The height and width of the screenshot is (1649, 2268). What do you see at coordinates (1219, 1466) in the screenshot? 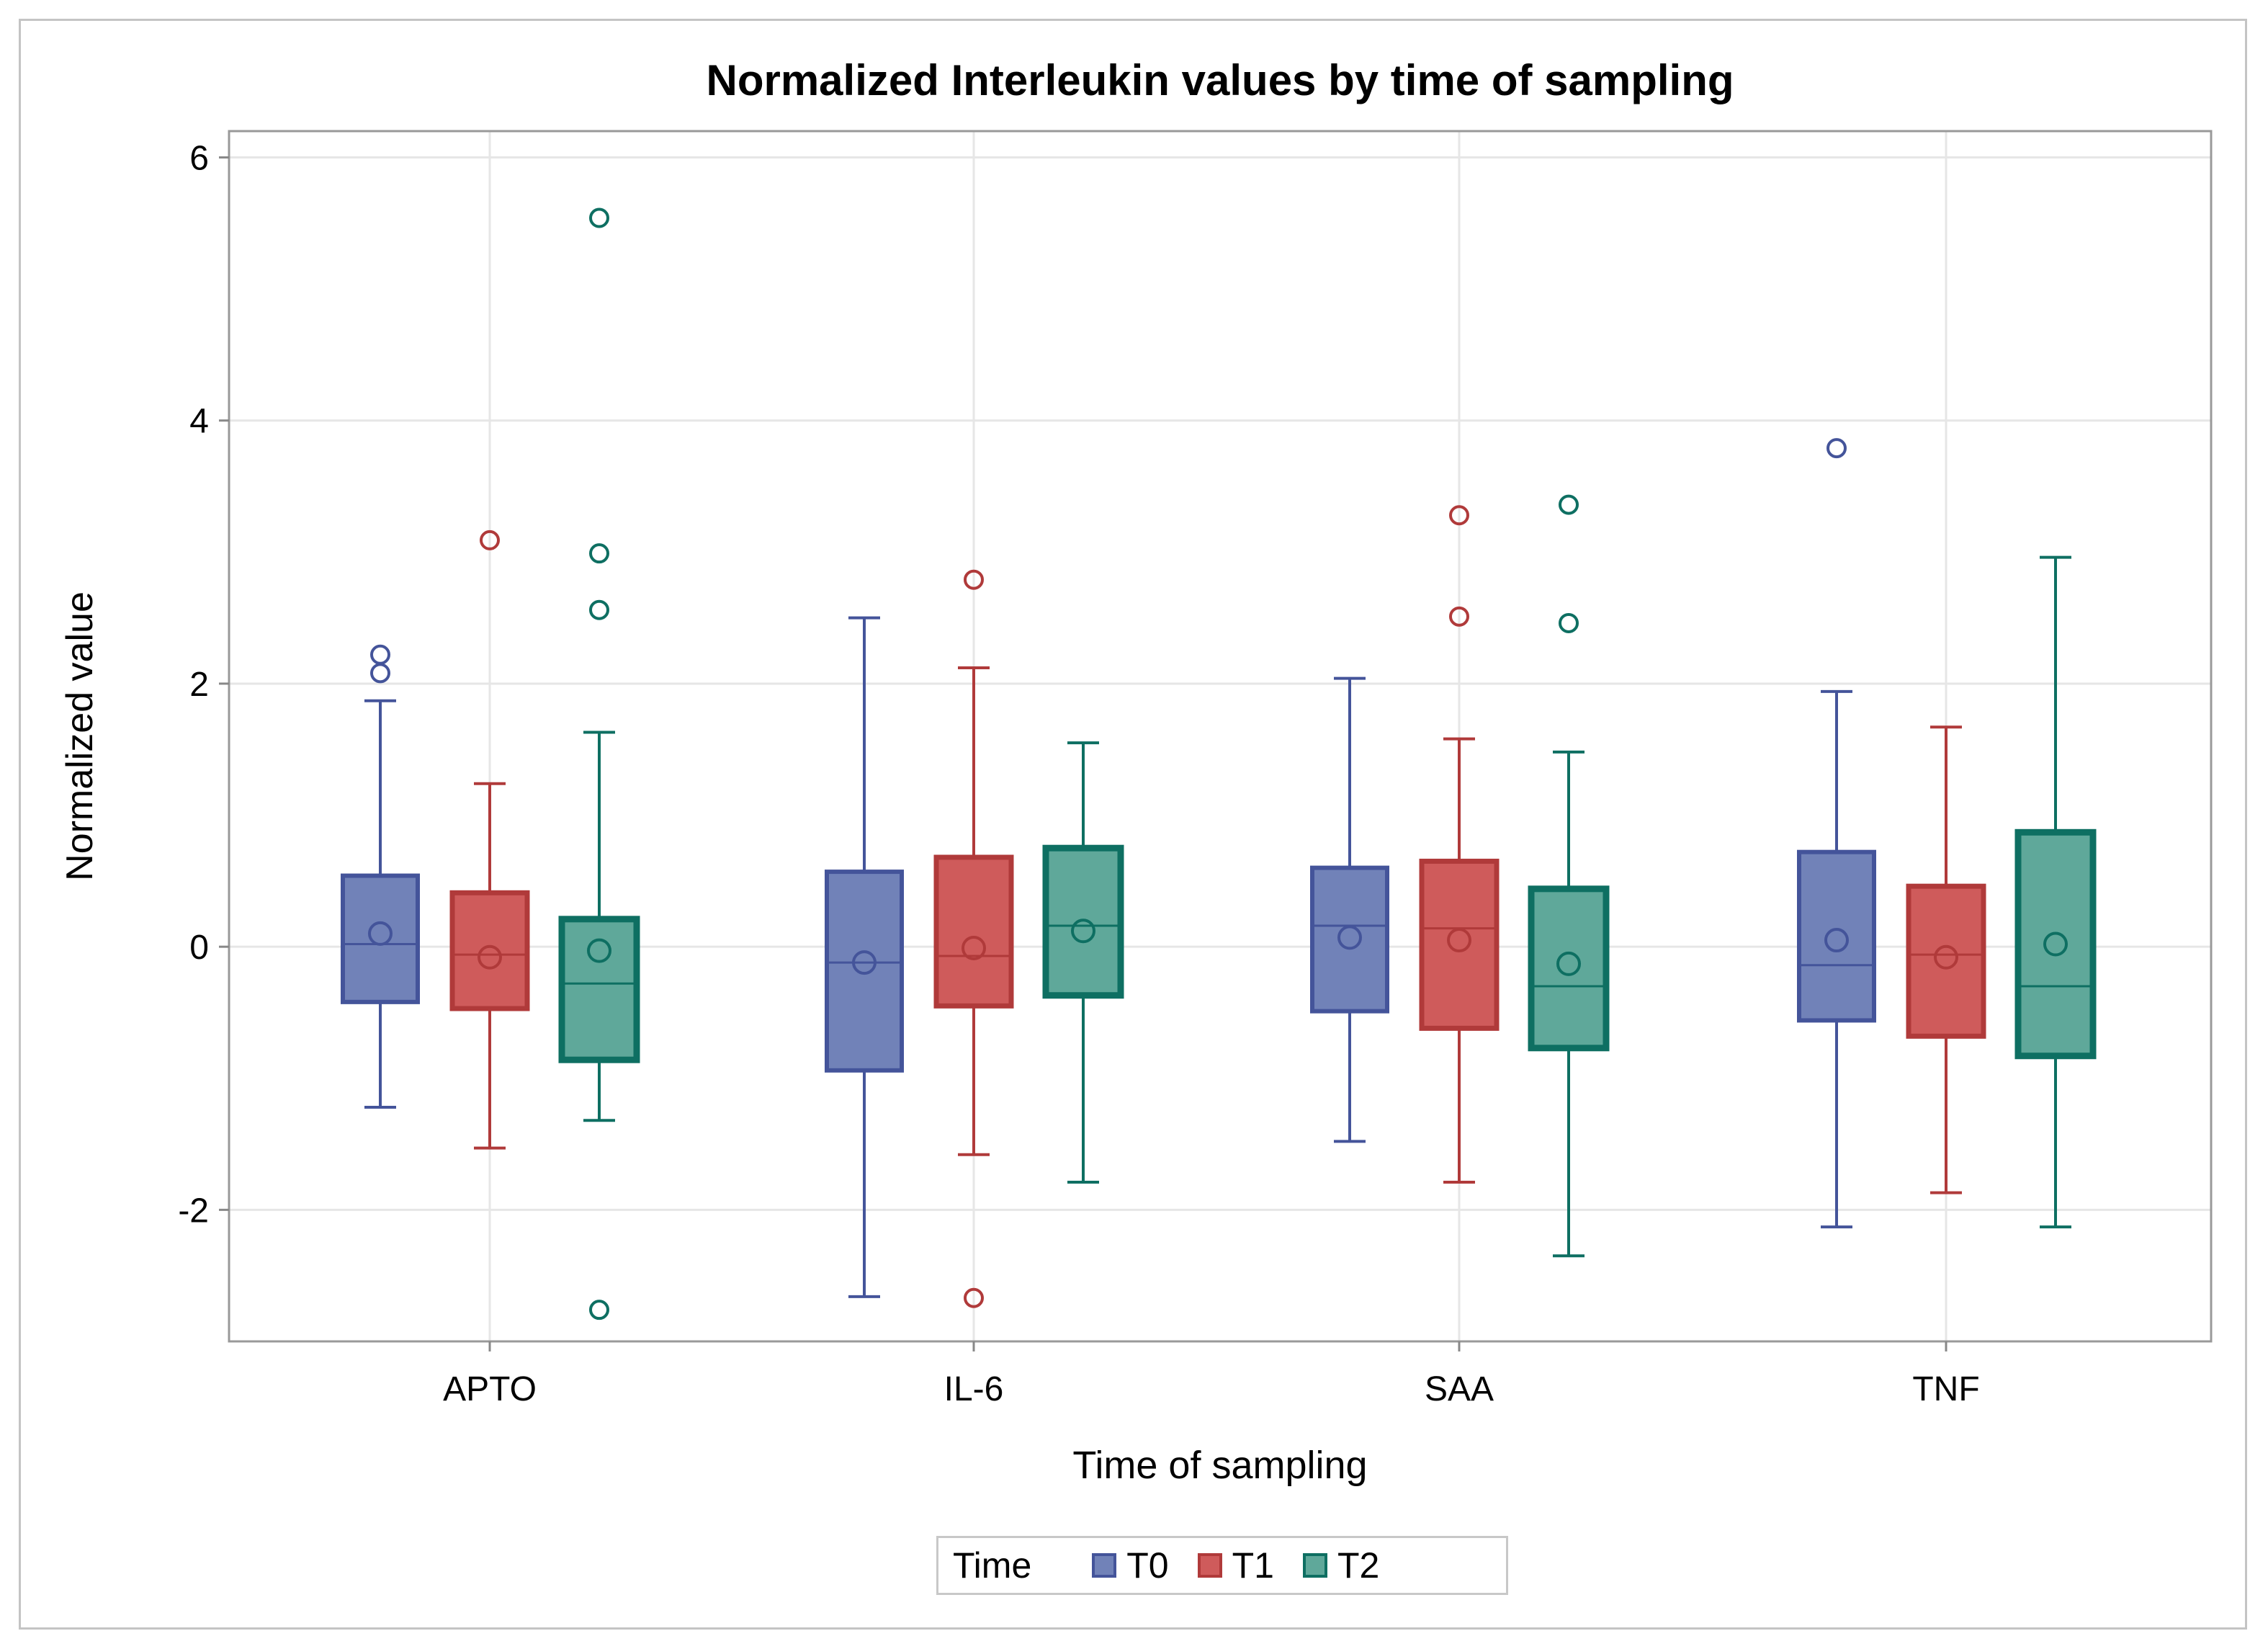
I see `x-axis-title: Time of sampling` at bounding box center [1219, 1466].